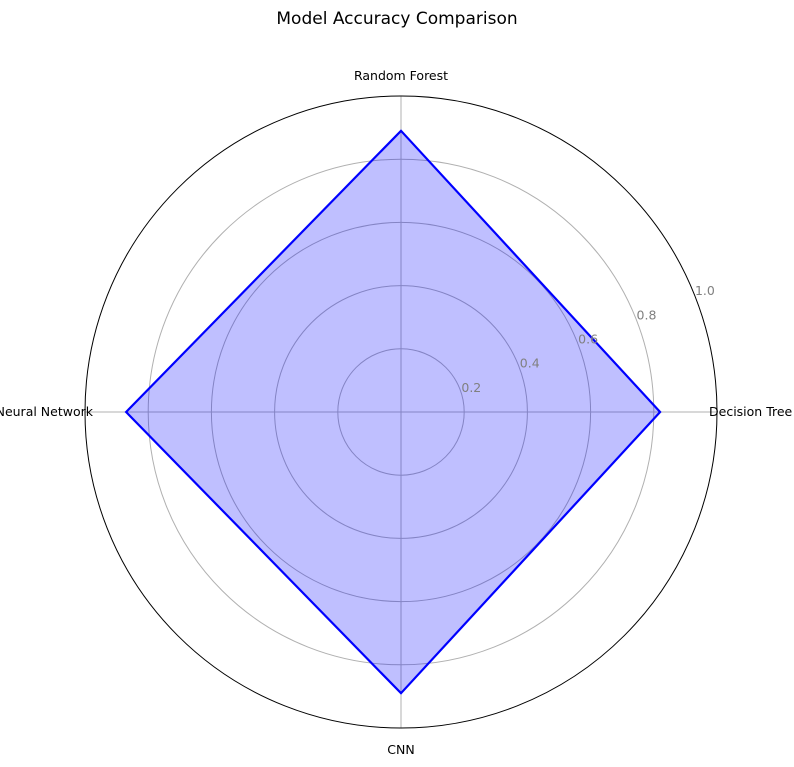  I want to click on category-label-3: CNN, so click(400, 749).